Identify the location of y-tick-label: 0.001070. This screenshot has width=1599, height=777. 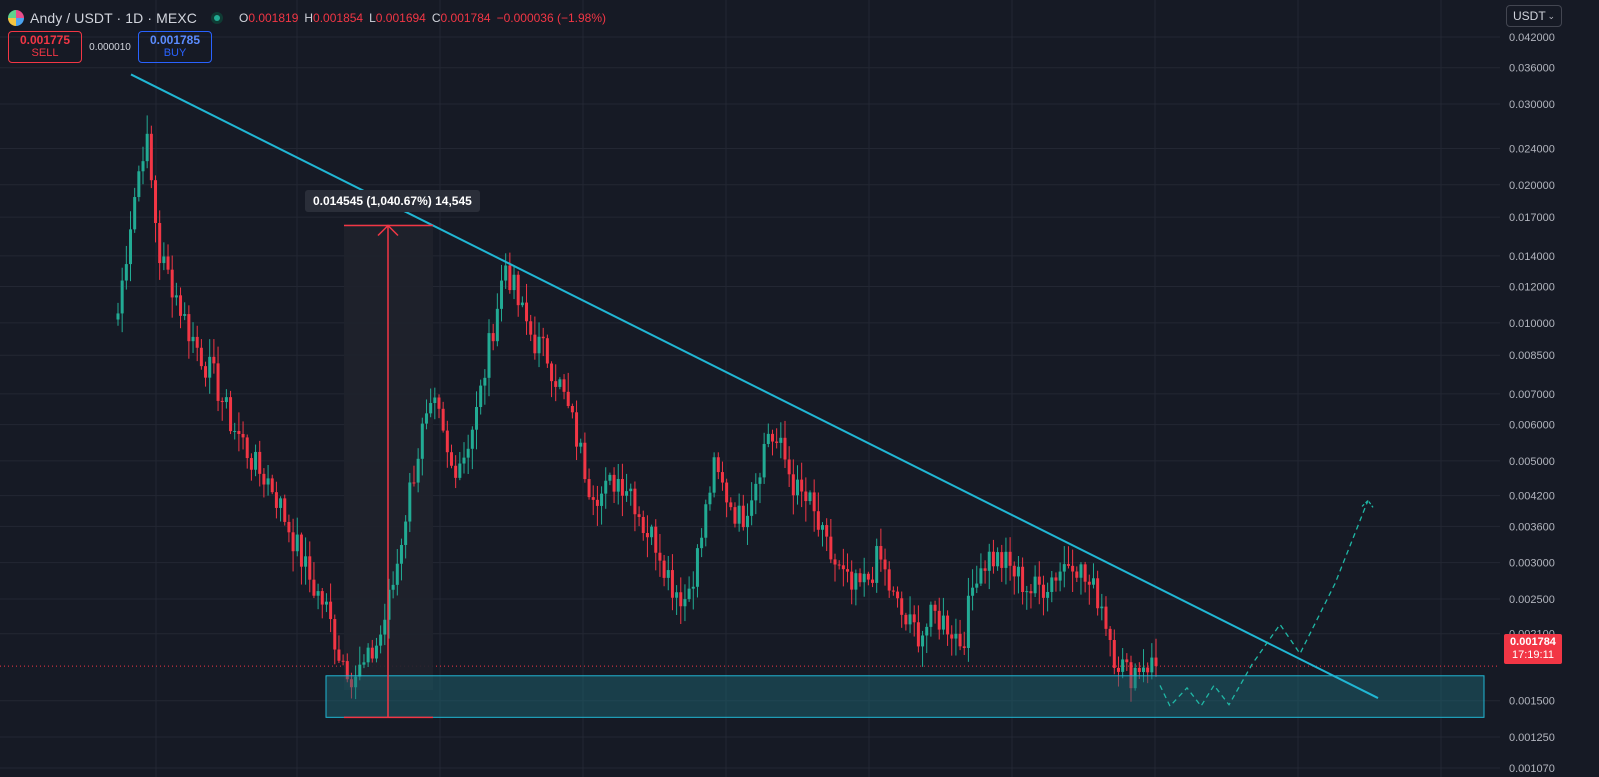
(1532, 769).